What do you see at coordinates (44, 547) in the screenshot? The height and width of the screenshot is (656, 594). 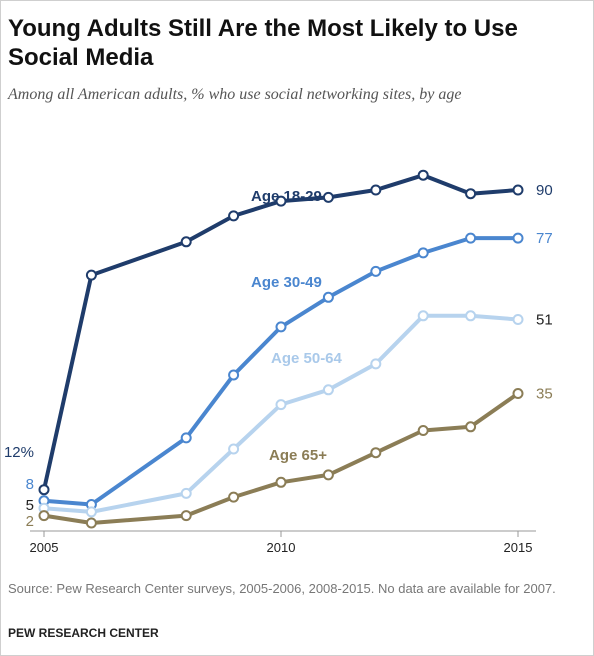 I see `x-tick-label: 2005` at bounding box center [44, 547].